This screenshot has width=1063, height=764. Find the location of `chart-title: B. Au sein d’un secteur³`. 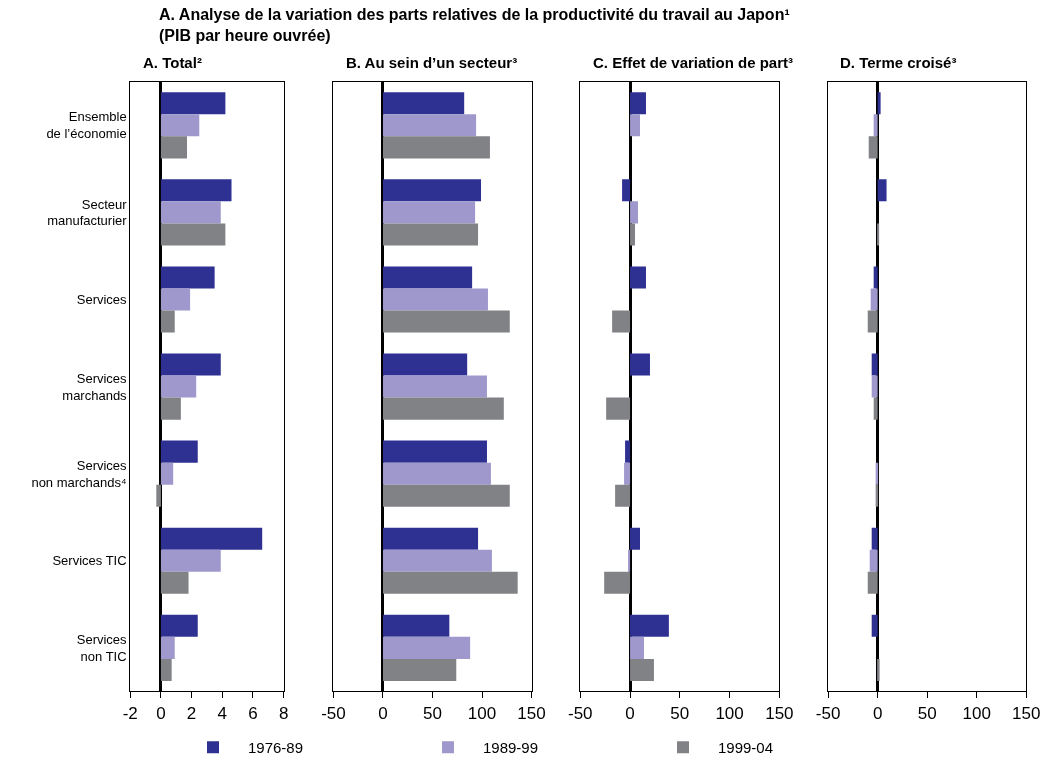

chart-title: B. Au sein d’un secteur³ is located at coordinates (432, 62).